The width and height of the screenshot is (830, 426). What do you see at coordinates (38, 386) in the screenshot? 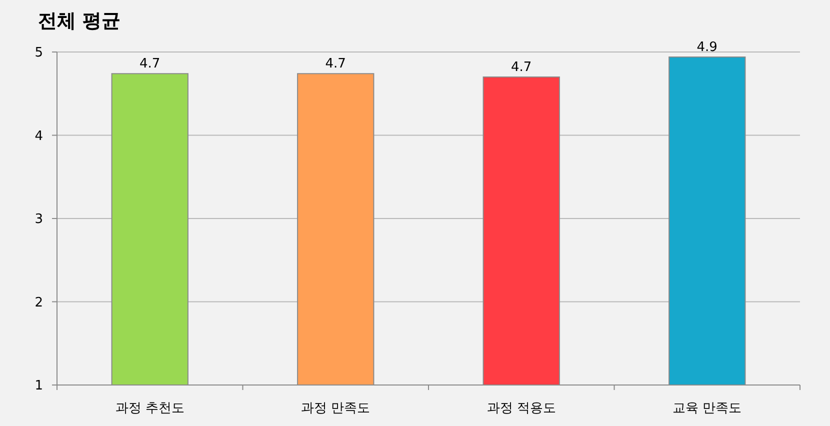
I see `y-tick-label: 1` at bounding box center [38, 386].